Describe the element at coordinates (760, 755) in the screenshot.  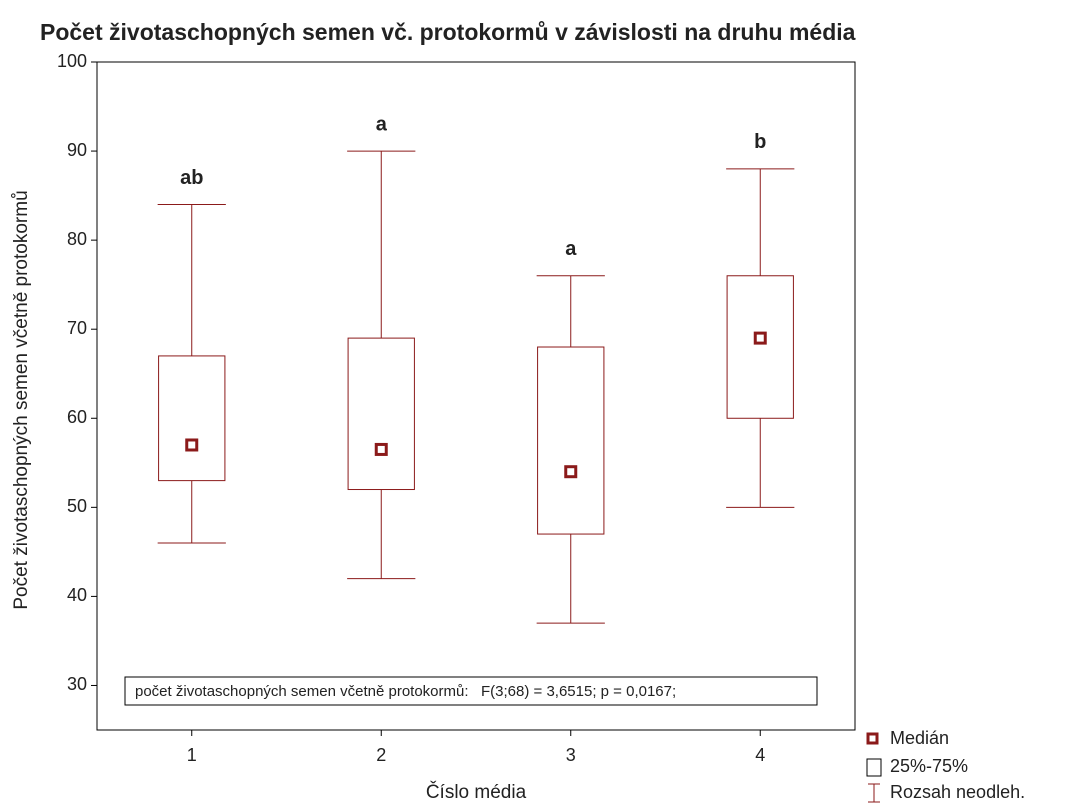
I see `x-tick-label: 4` at that location.